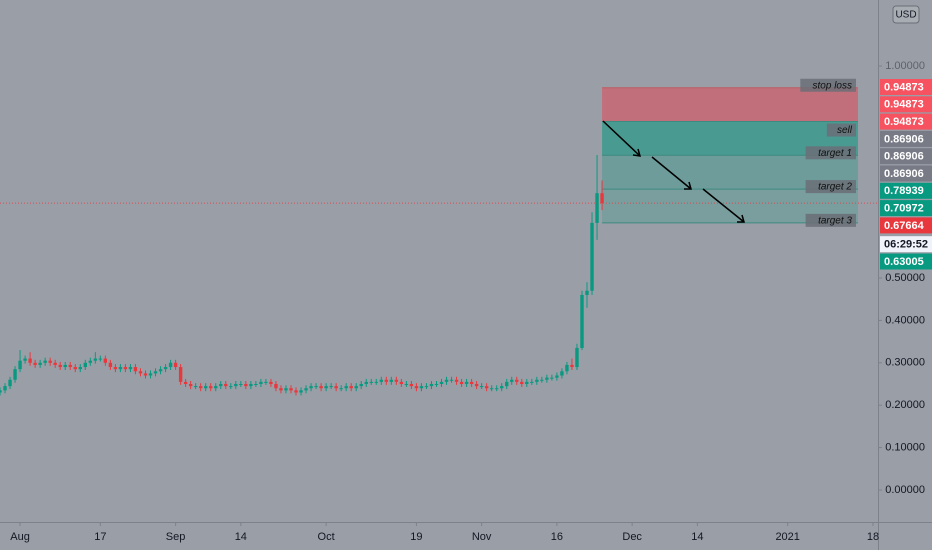 The height and width of the screenshot is (550, 932). I want to click on currency-button, so click(906, 14).